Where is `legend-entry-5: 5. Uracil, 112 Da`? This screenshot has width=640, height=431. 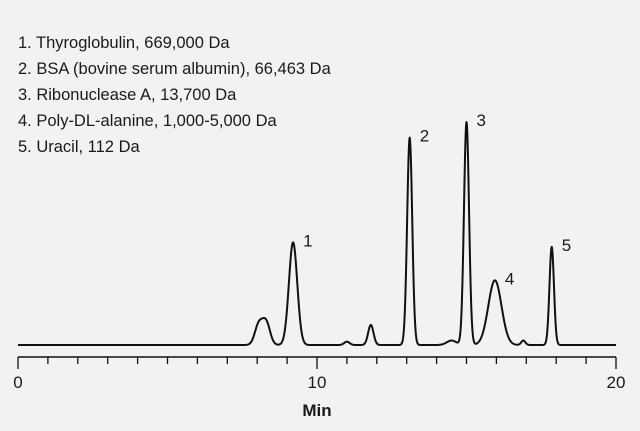
legend-entry-5: 5. Uracil, 112 Da is located at coordinates (79, 147).